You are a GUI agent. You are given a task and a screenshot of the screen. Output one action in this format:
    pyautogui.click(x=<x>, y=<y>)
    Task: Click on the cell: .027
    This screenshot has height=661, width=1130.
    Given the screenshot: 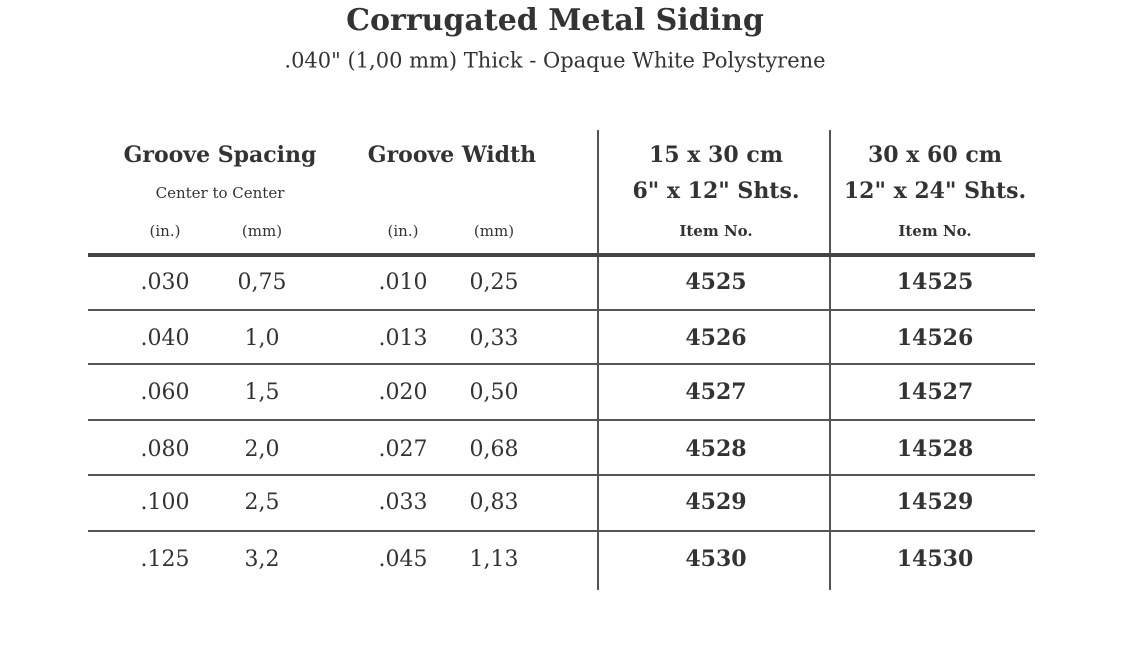 What is the action you would take?
    pyautogui.click(x=403, y=449)
    